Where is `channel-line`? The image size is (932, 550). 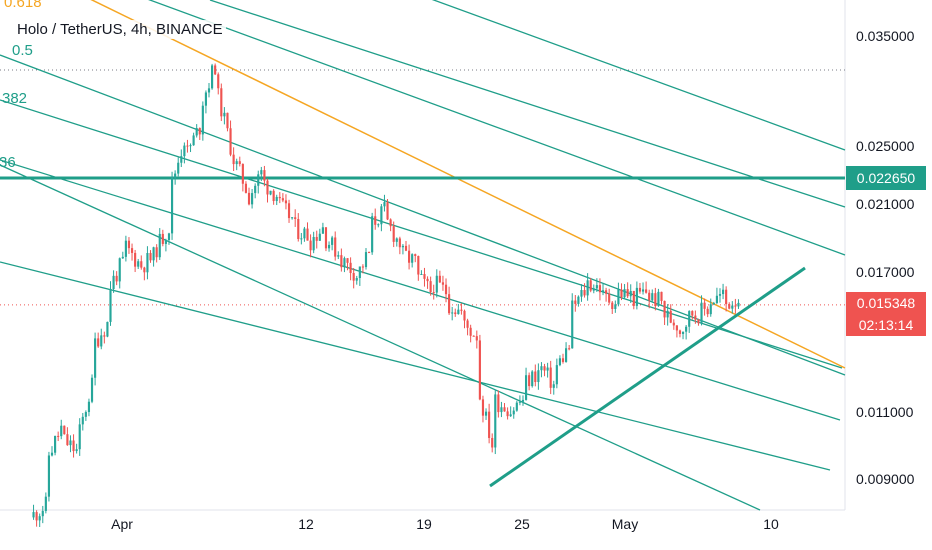 channel-line is located at coordinates (638, 75).